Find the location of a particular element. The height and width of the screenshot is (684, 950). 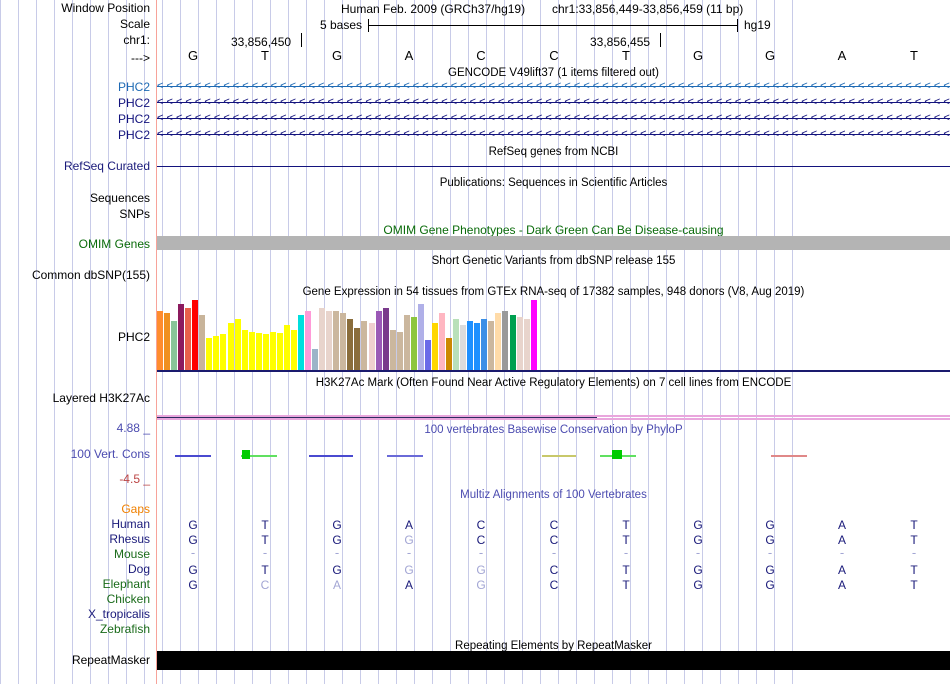

label-gaps: Gaps is located at coordinates (135, 509).